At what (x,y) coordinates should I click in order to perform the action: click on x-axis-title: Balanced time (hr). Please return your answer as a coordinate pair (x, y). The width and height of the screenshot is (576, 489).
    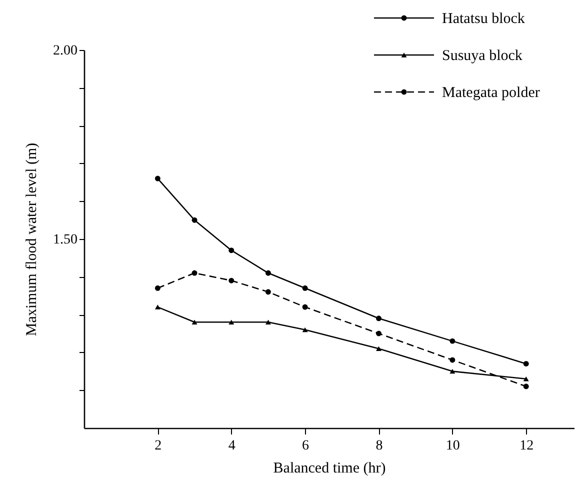
    Looking at the image, I should click on (329, 468).